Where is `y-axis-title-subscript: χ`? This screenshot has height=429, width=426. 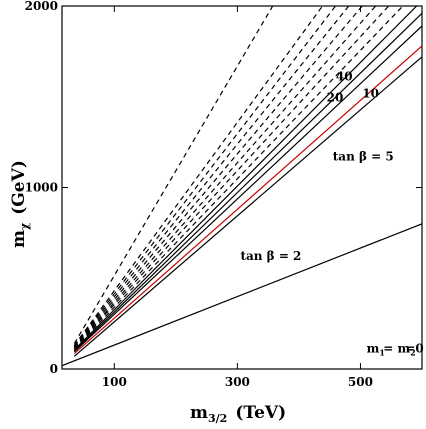
y-axis-title-subscript: χ is located at coordinates (24, 226).